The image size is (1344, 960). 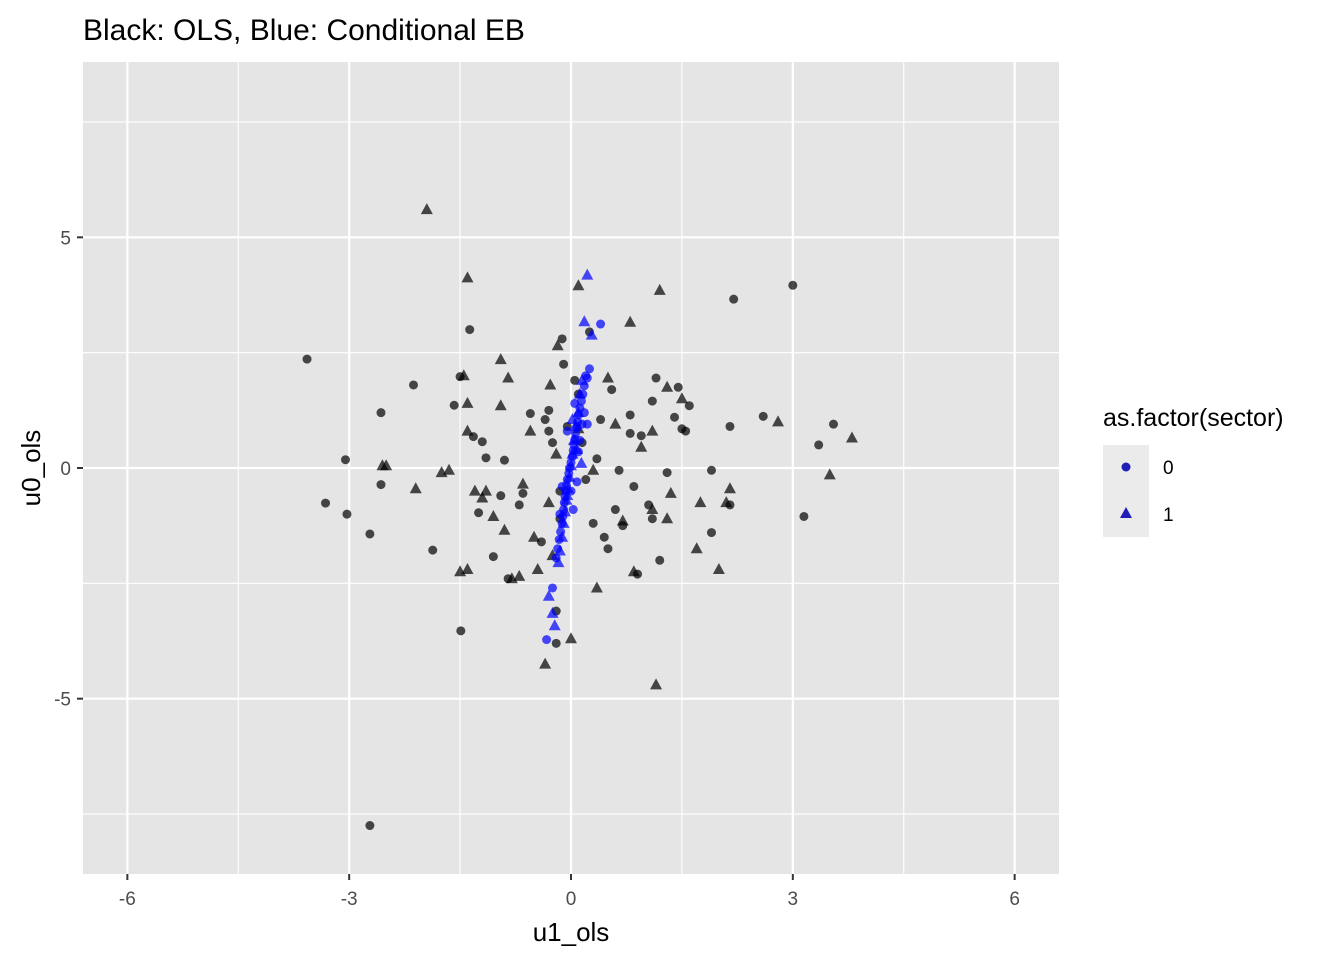 I want to click on legend-key-triangle, so click(x=1126, y=512).